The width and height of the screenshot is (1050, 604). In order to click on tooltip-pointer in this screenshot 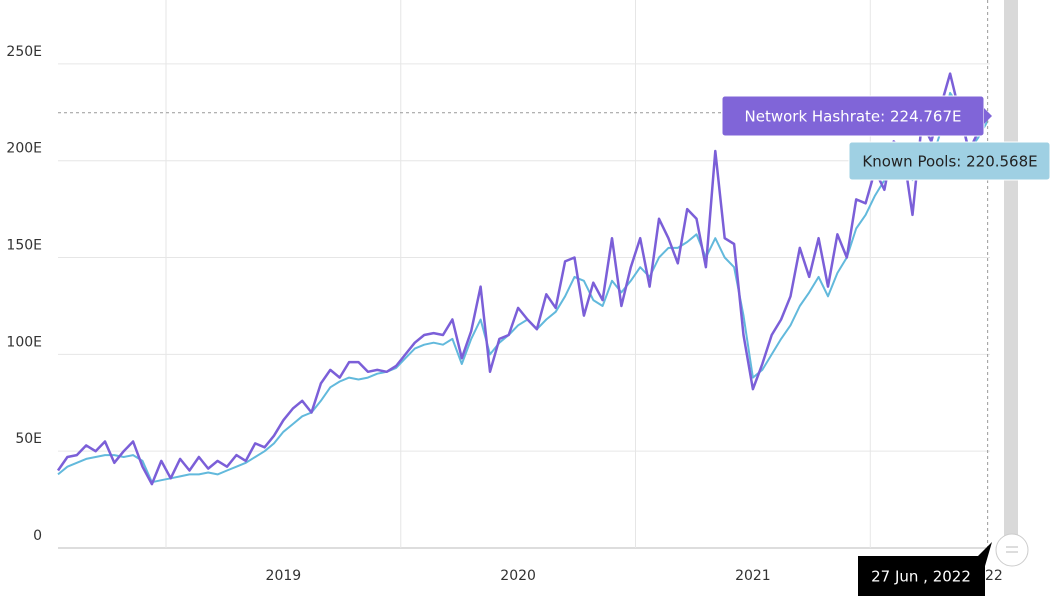, I will do `click(988, 116)`.